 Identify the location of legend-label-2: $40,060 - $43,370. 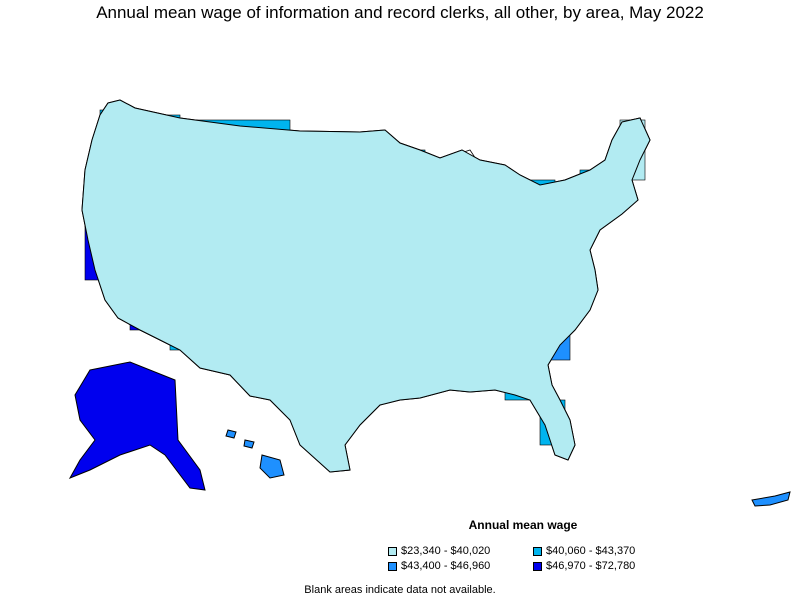
(591, 551).